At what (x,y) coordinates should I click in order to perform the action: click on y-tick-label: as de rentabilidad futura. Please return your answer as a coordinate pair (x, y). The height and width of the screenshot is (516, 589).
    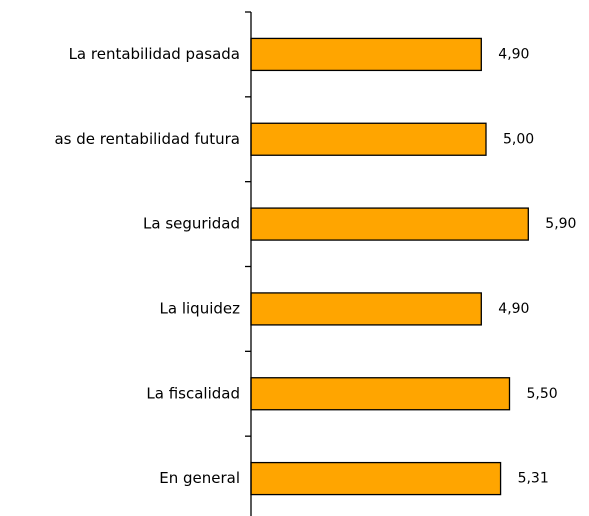
    Looking at the image, I should click on (147, 139).